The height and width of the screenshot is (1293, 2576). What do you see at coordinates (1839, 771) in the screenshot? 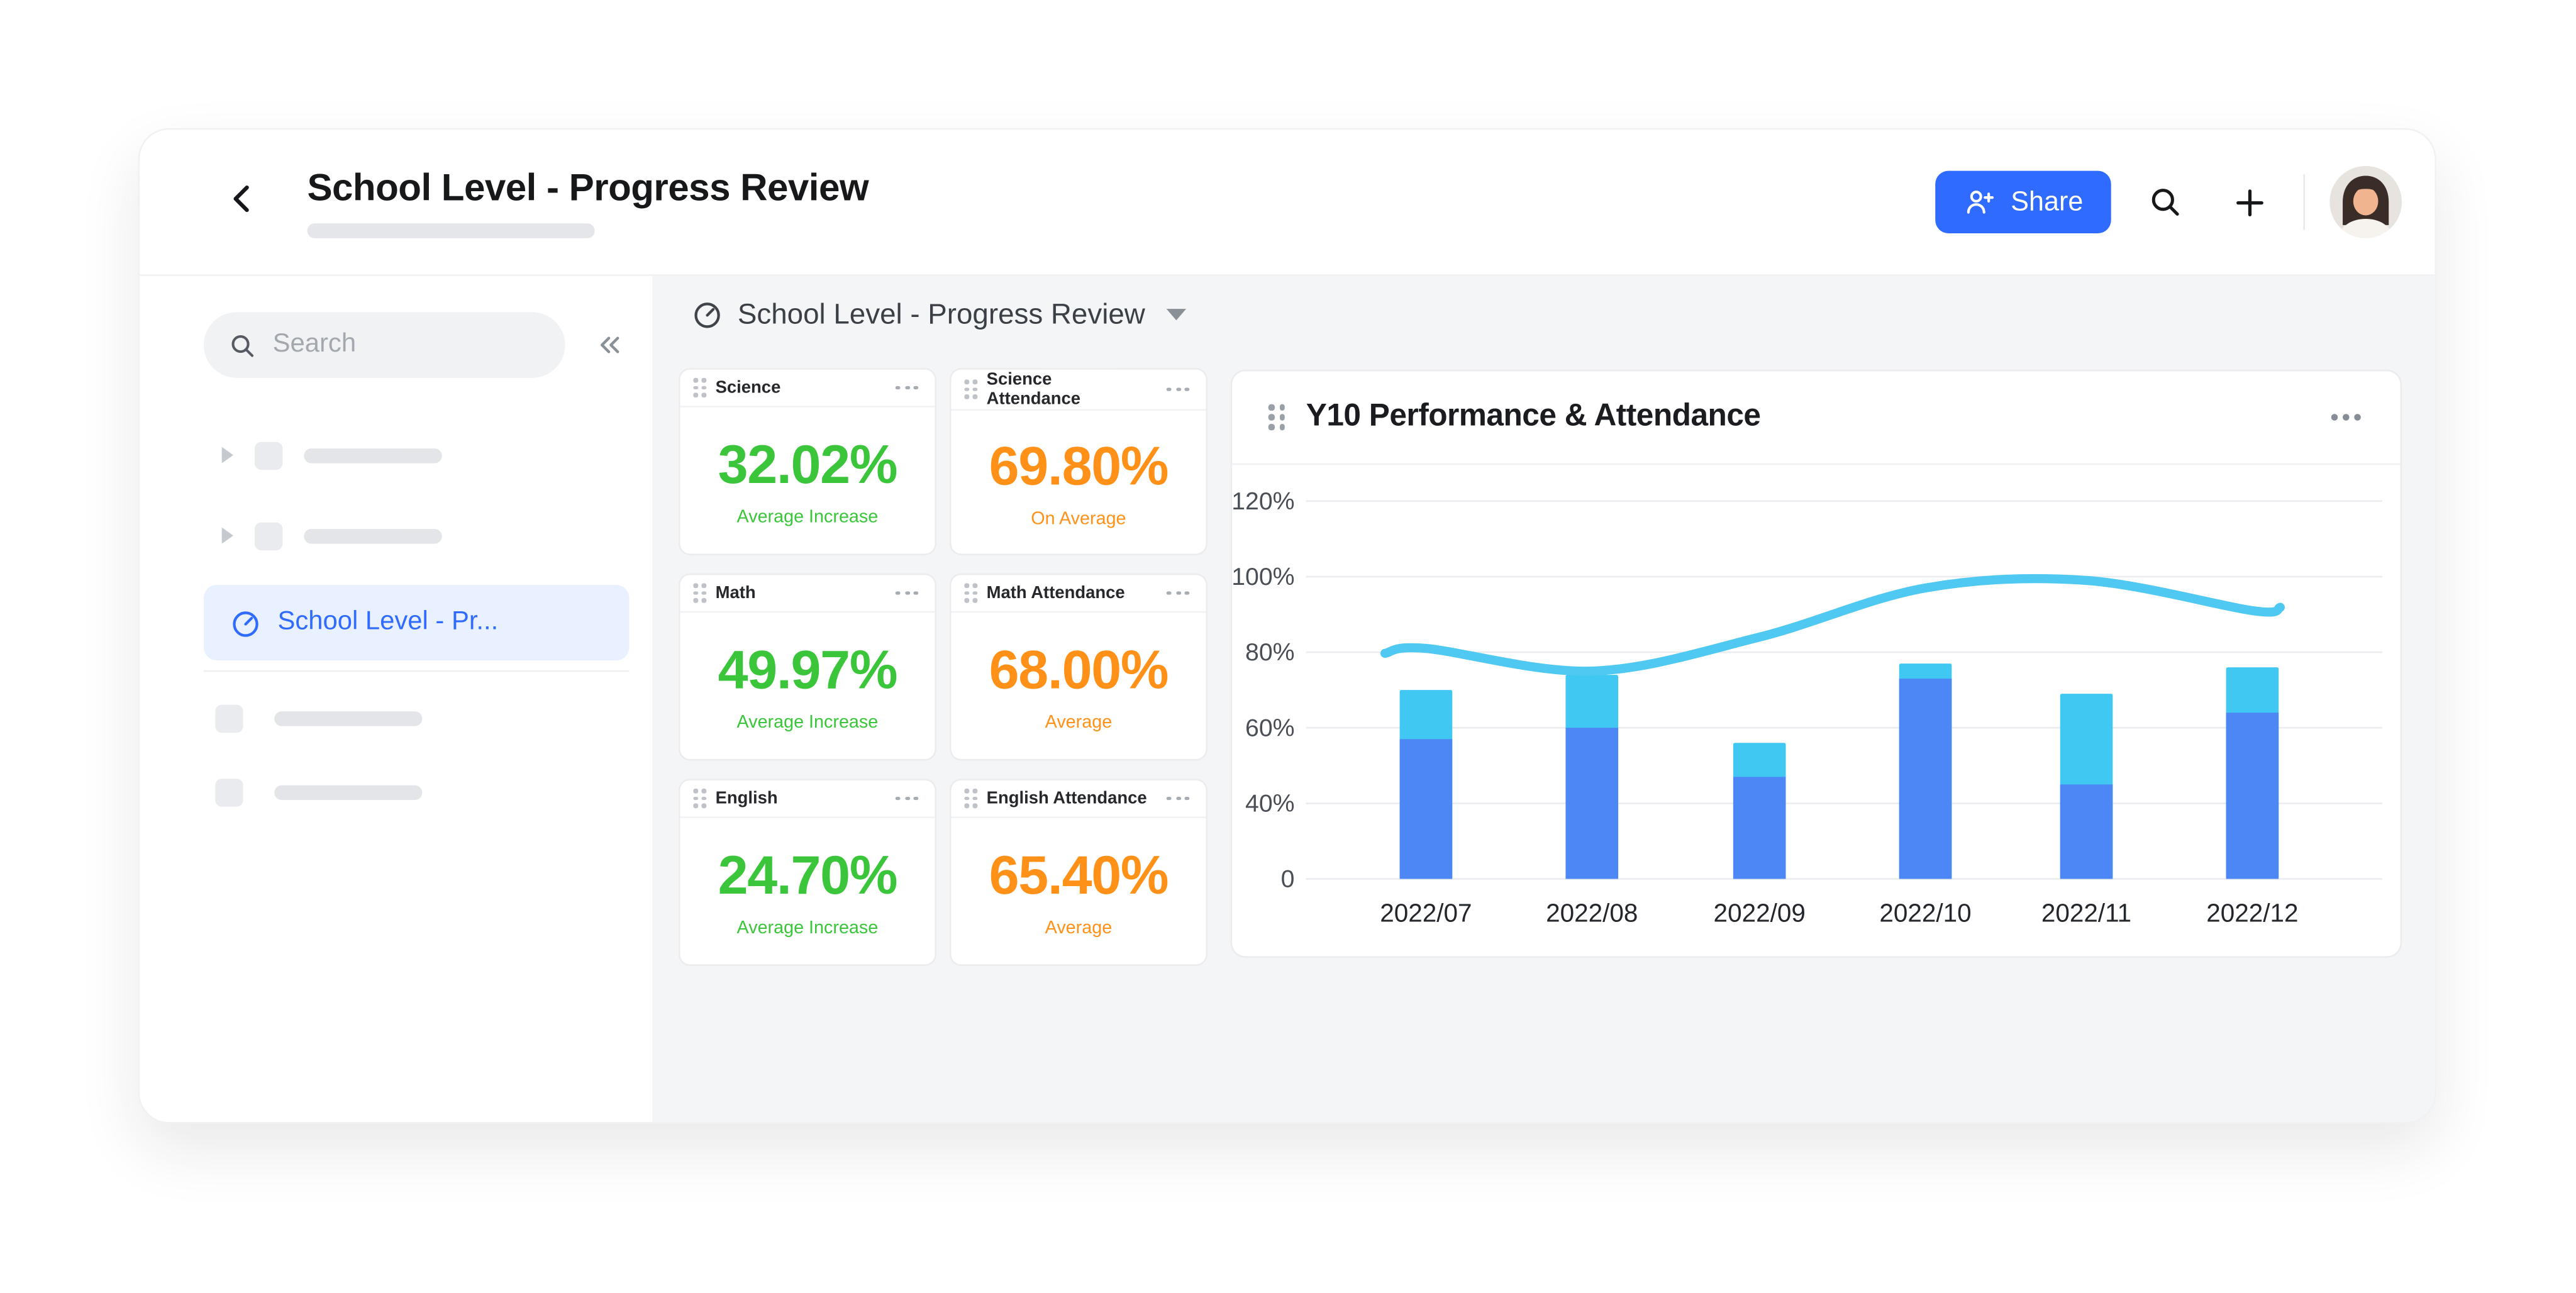
I see `bars-layer` at bounding box center [1839, 771].